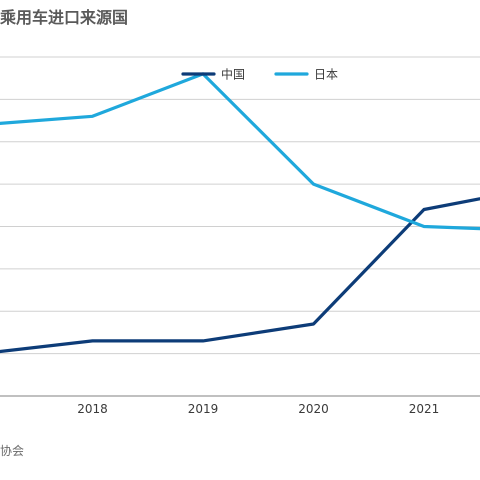 The image size is (480, 480). Describe the element at coordinates (92, 409) in the screenshot. I see `x-tick-label: 2018` at that location.